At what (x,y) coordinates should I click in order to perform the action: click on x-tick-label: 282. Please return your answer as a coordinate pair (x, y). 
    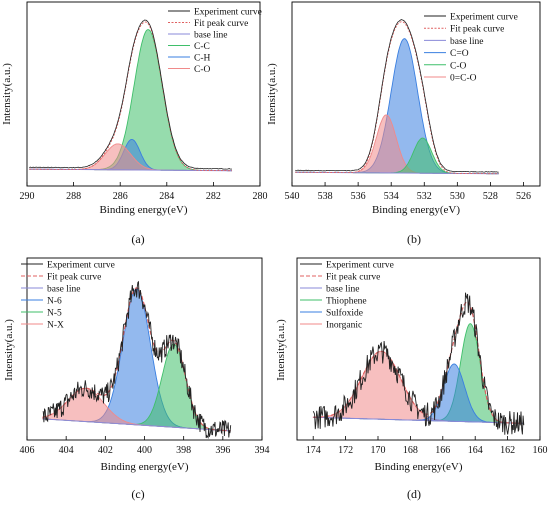
    Looking at the image, I should click on (213, 196).